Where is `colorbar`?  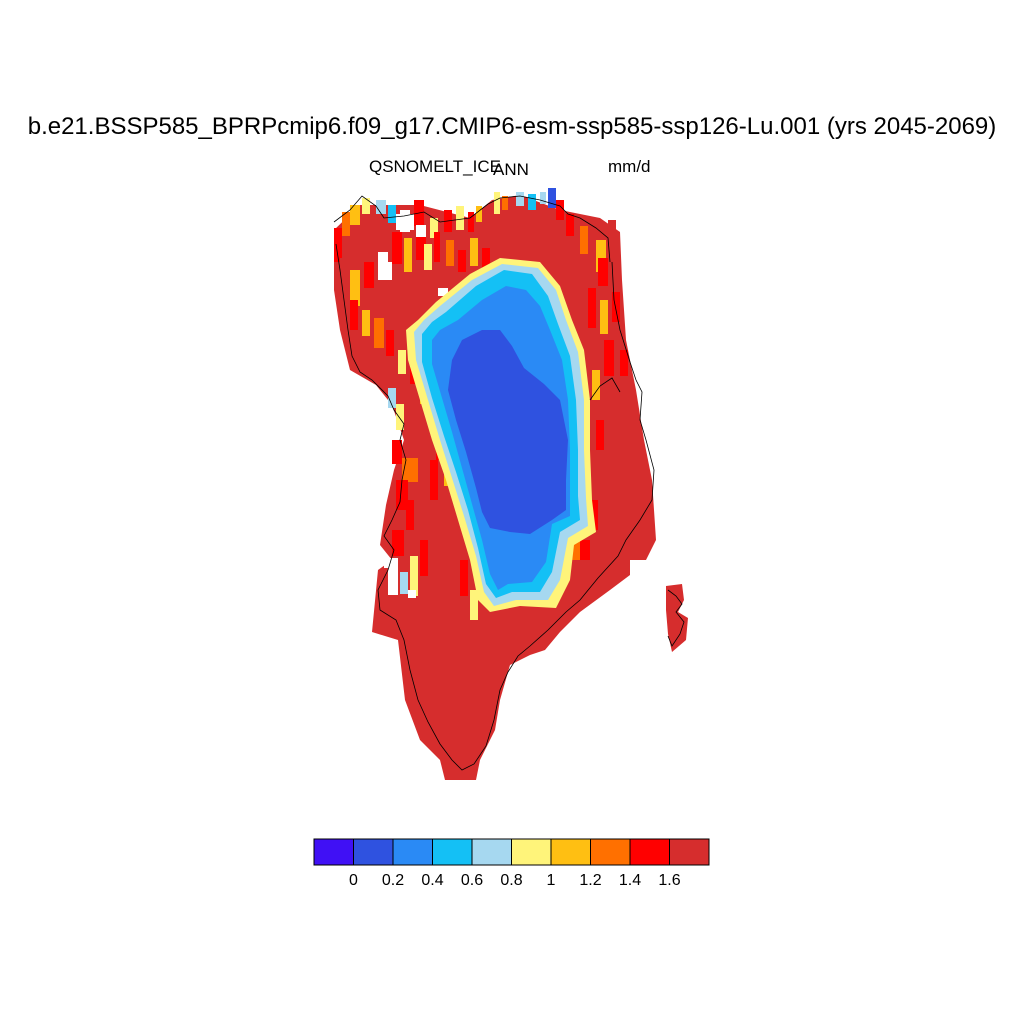 colorbar is located at coordinates (511, 852).